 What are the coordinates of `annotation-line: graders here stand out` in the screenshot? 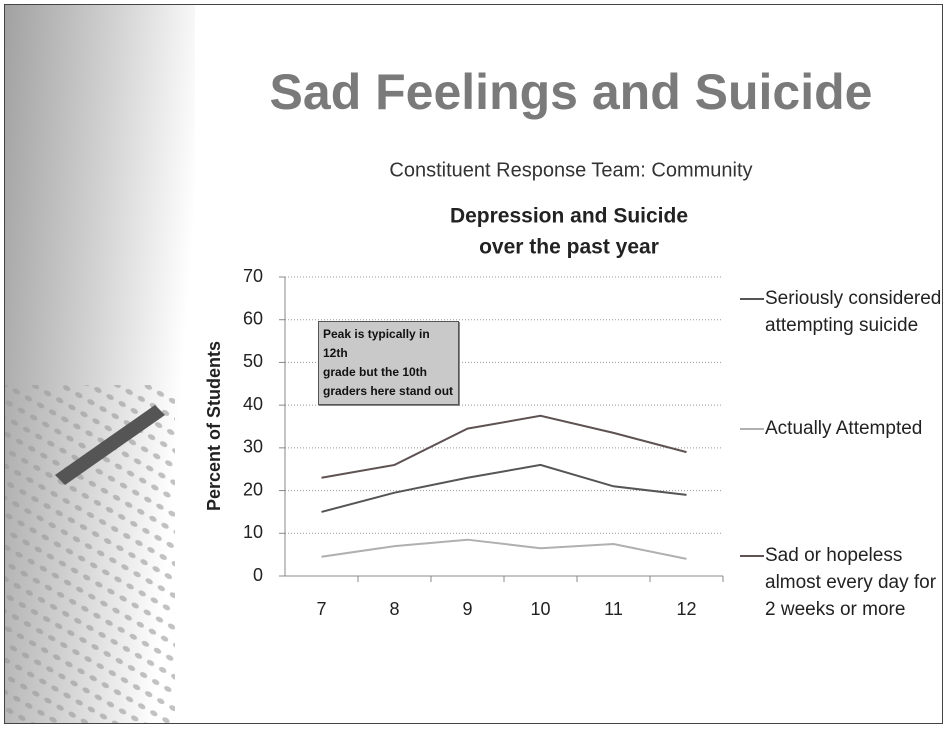 It's located at (388, 391).